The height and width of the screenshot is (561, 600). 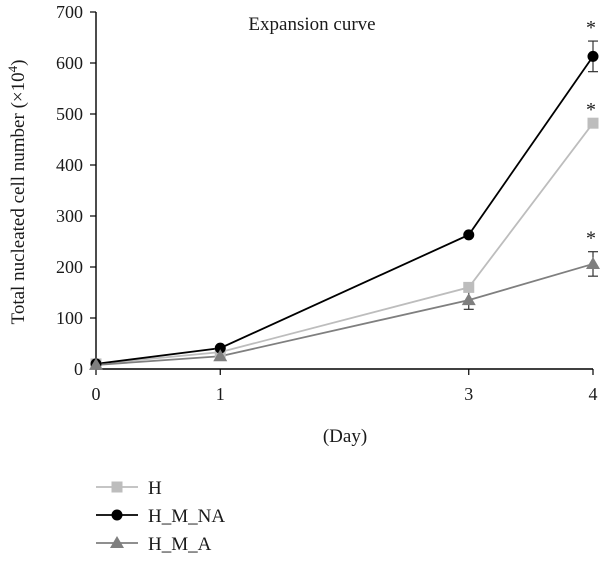 I want to click on x-tick-label: 1, so click(x=220, y=394).